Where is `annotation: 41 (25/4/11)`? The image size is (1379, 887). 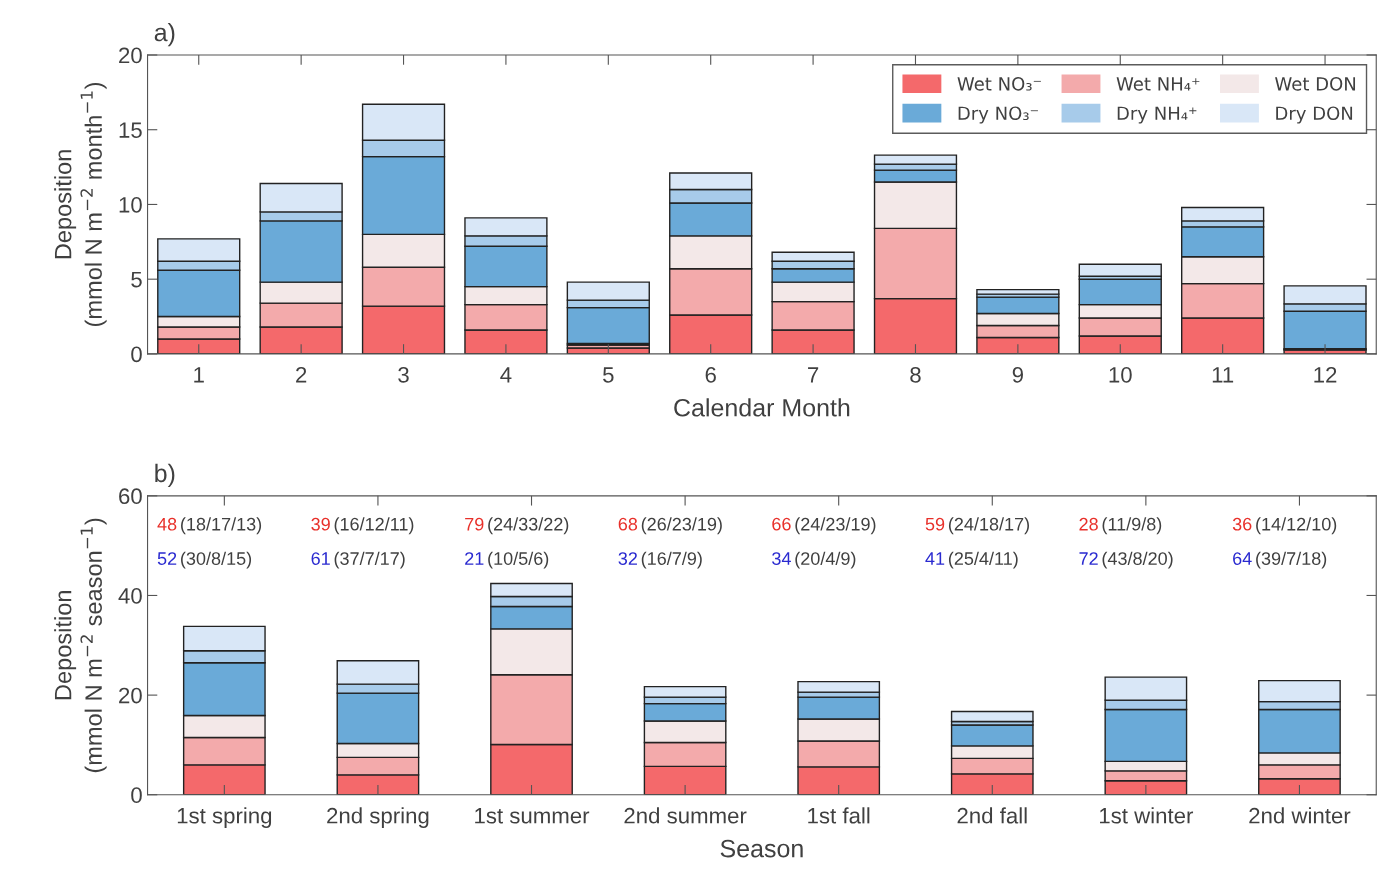 annotation: 41 (25/4/11) is located at coordinates (971, 560).